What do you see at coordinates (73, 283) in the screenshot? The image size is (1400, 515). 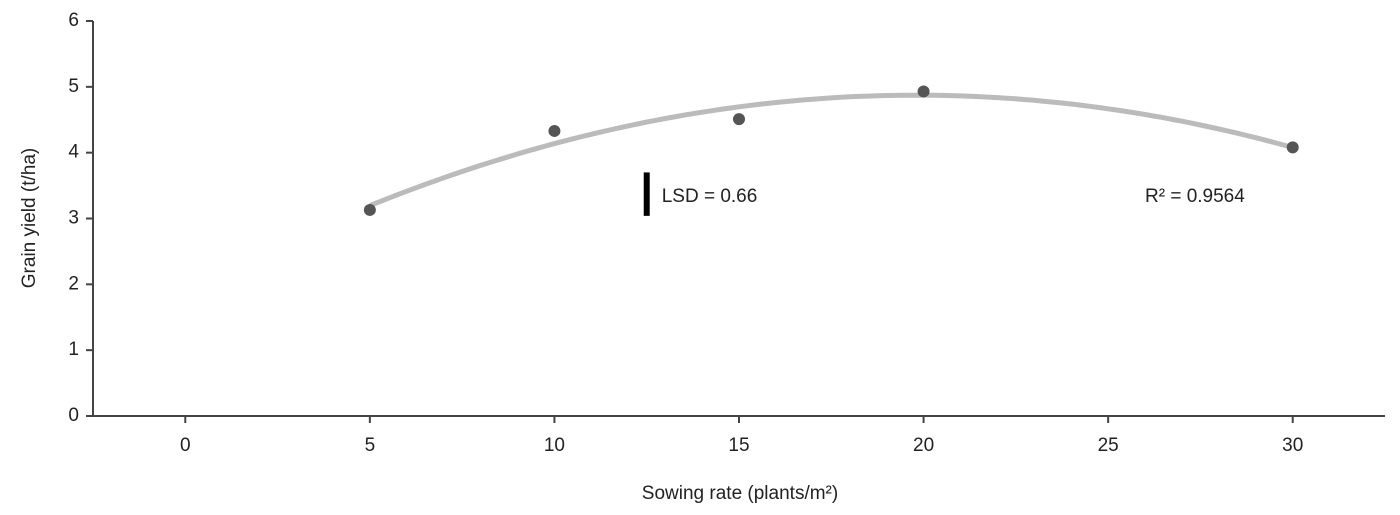 I see `y-tick-label: 2` at bounding box center [73, 283].